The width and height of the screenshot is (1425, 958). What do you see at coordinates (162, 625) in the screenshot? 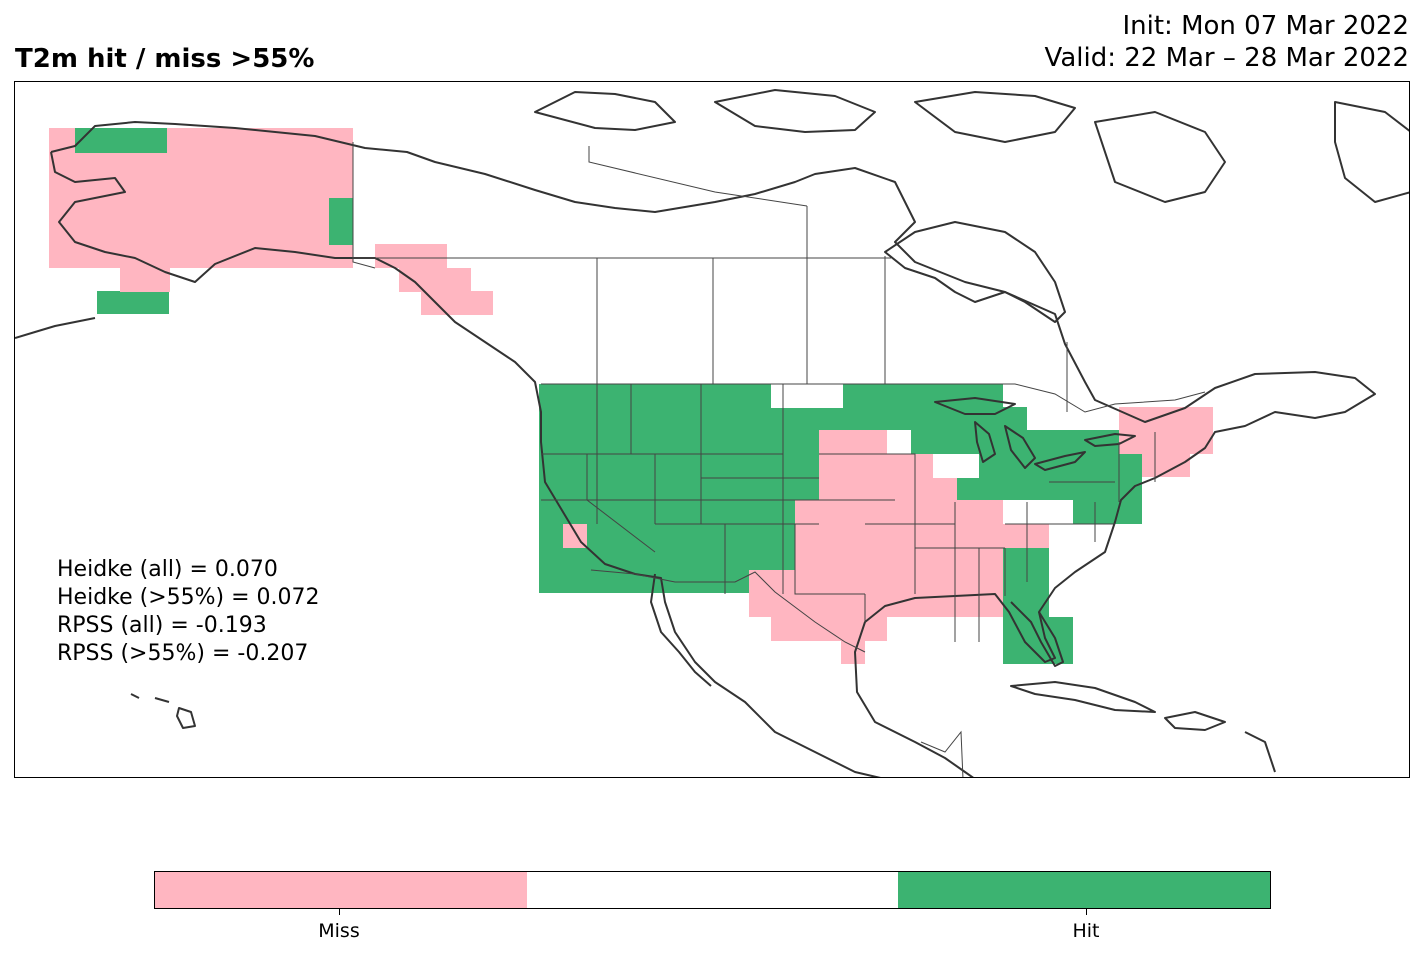
I see `rpss-all: RPSS (all) = -0.193` at bounding box center [162, 625].